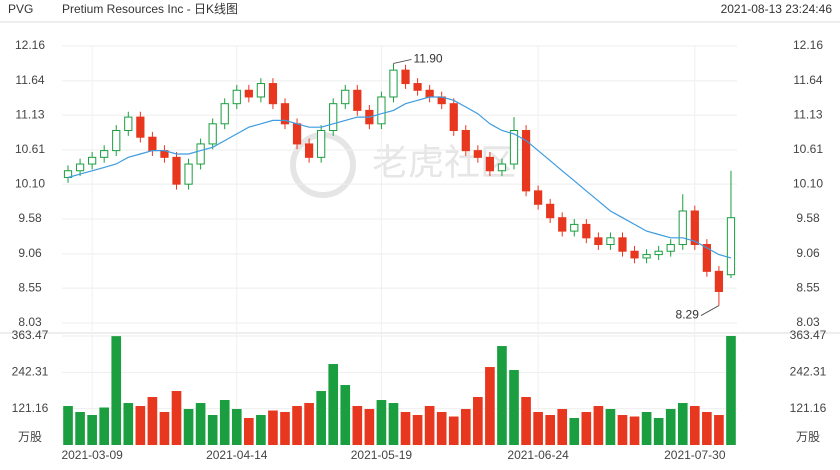 The width and height of the screenshot is (840, 470). Describe the element at coordinates (808, 45) in the screenshot. I see `y-tick-label-right: 12.16` at that location.